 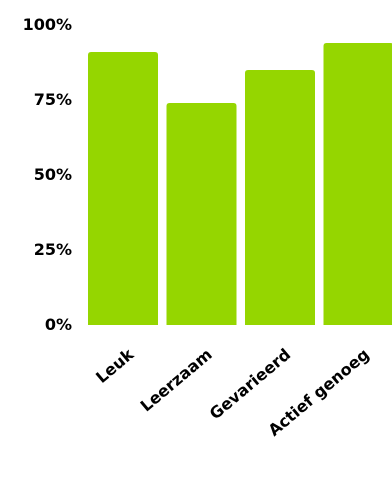 What do you see at coordinates (176, 380) in the screenshot?
I see `x-tick-label: Leerzaam` at bounding box center [176, 380].